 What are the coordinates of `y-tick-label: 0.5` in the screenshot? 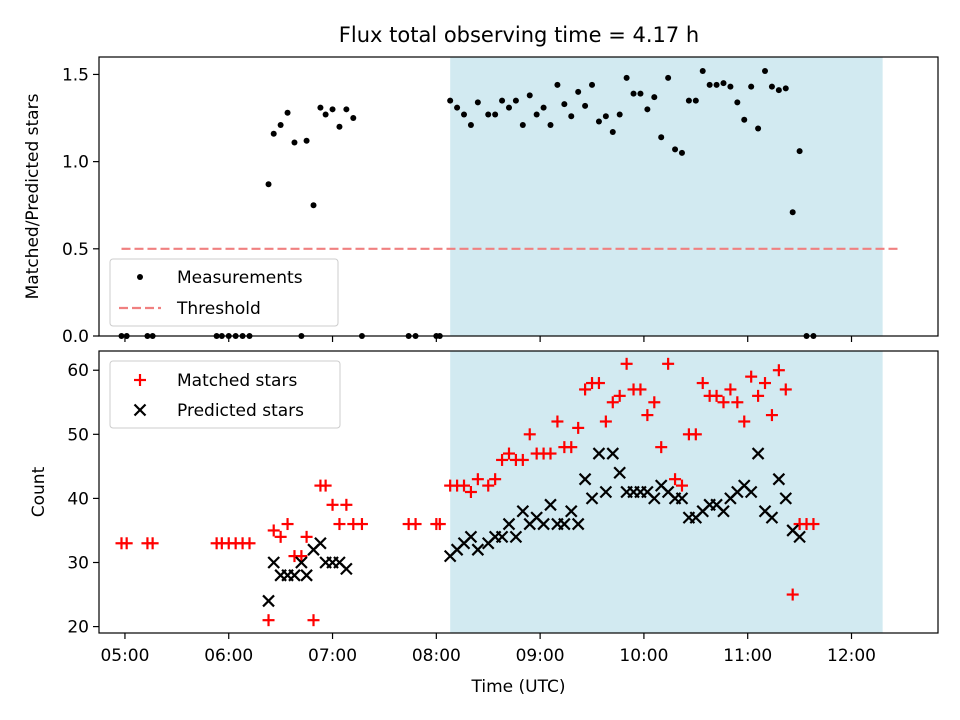 It's located at (75, 250).